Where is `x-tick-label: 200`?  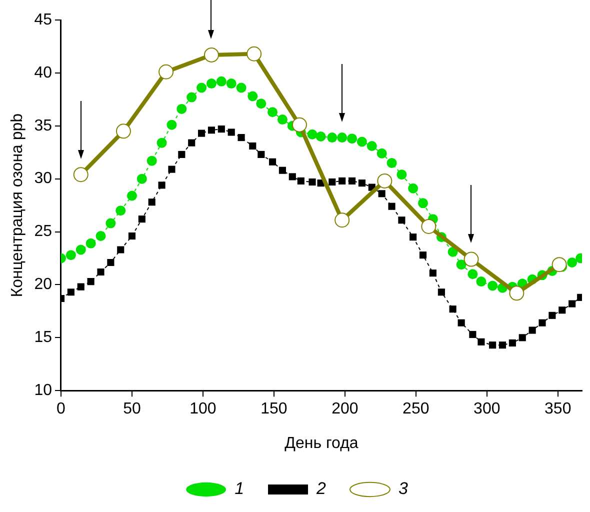 x-tick-label: 200 is located at coordinates (345, 409).